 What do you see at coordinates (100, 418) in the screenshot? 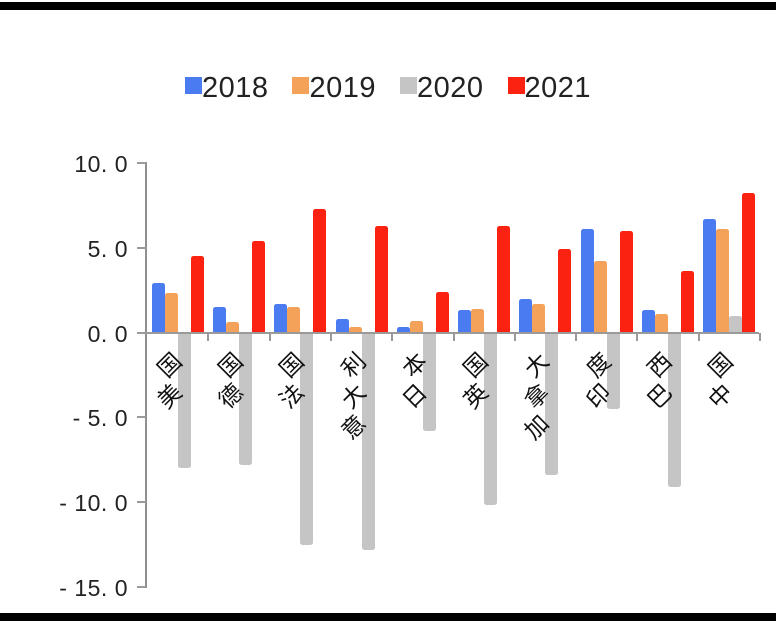
I see `y-tick-label: - 5. 0` at bounding box center [100, 418].